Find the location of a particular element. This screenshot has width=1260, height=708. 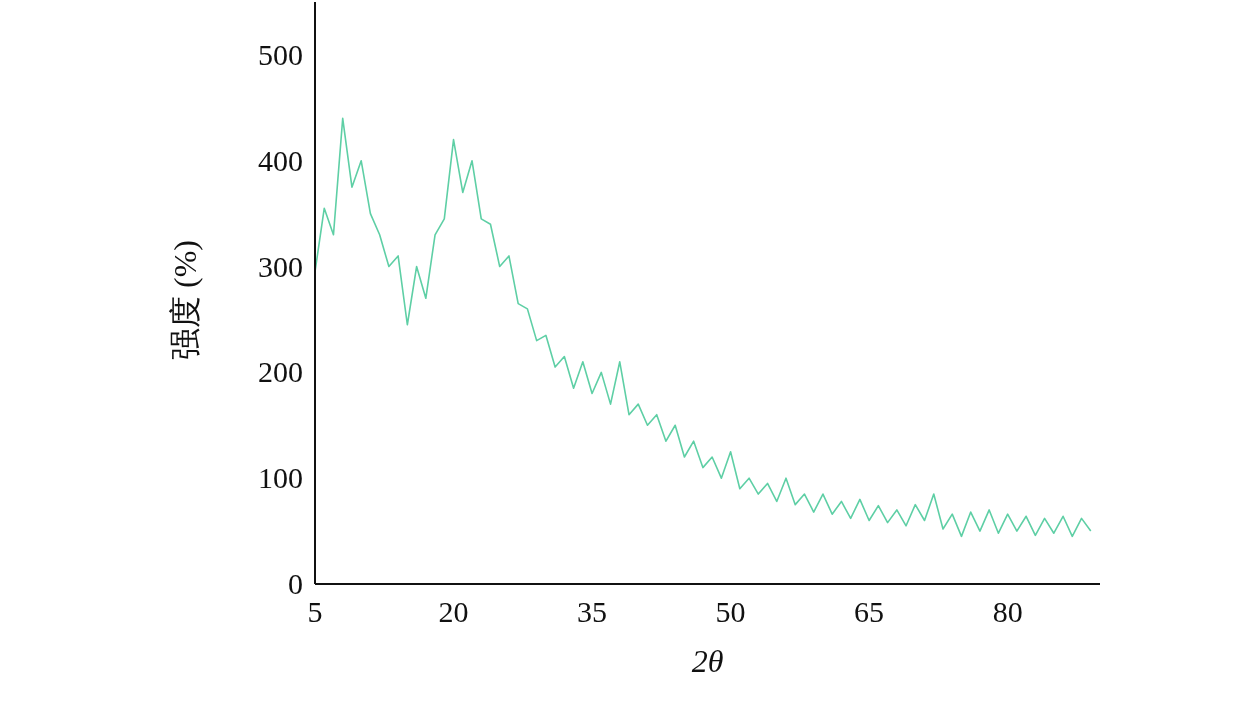

x-tick-label: 20 is located at coordinates (453, 611).